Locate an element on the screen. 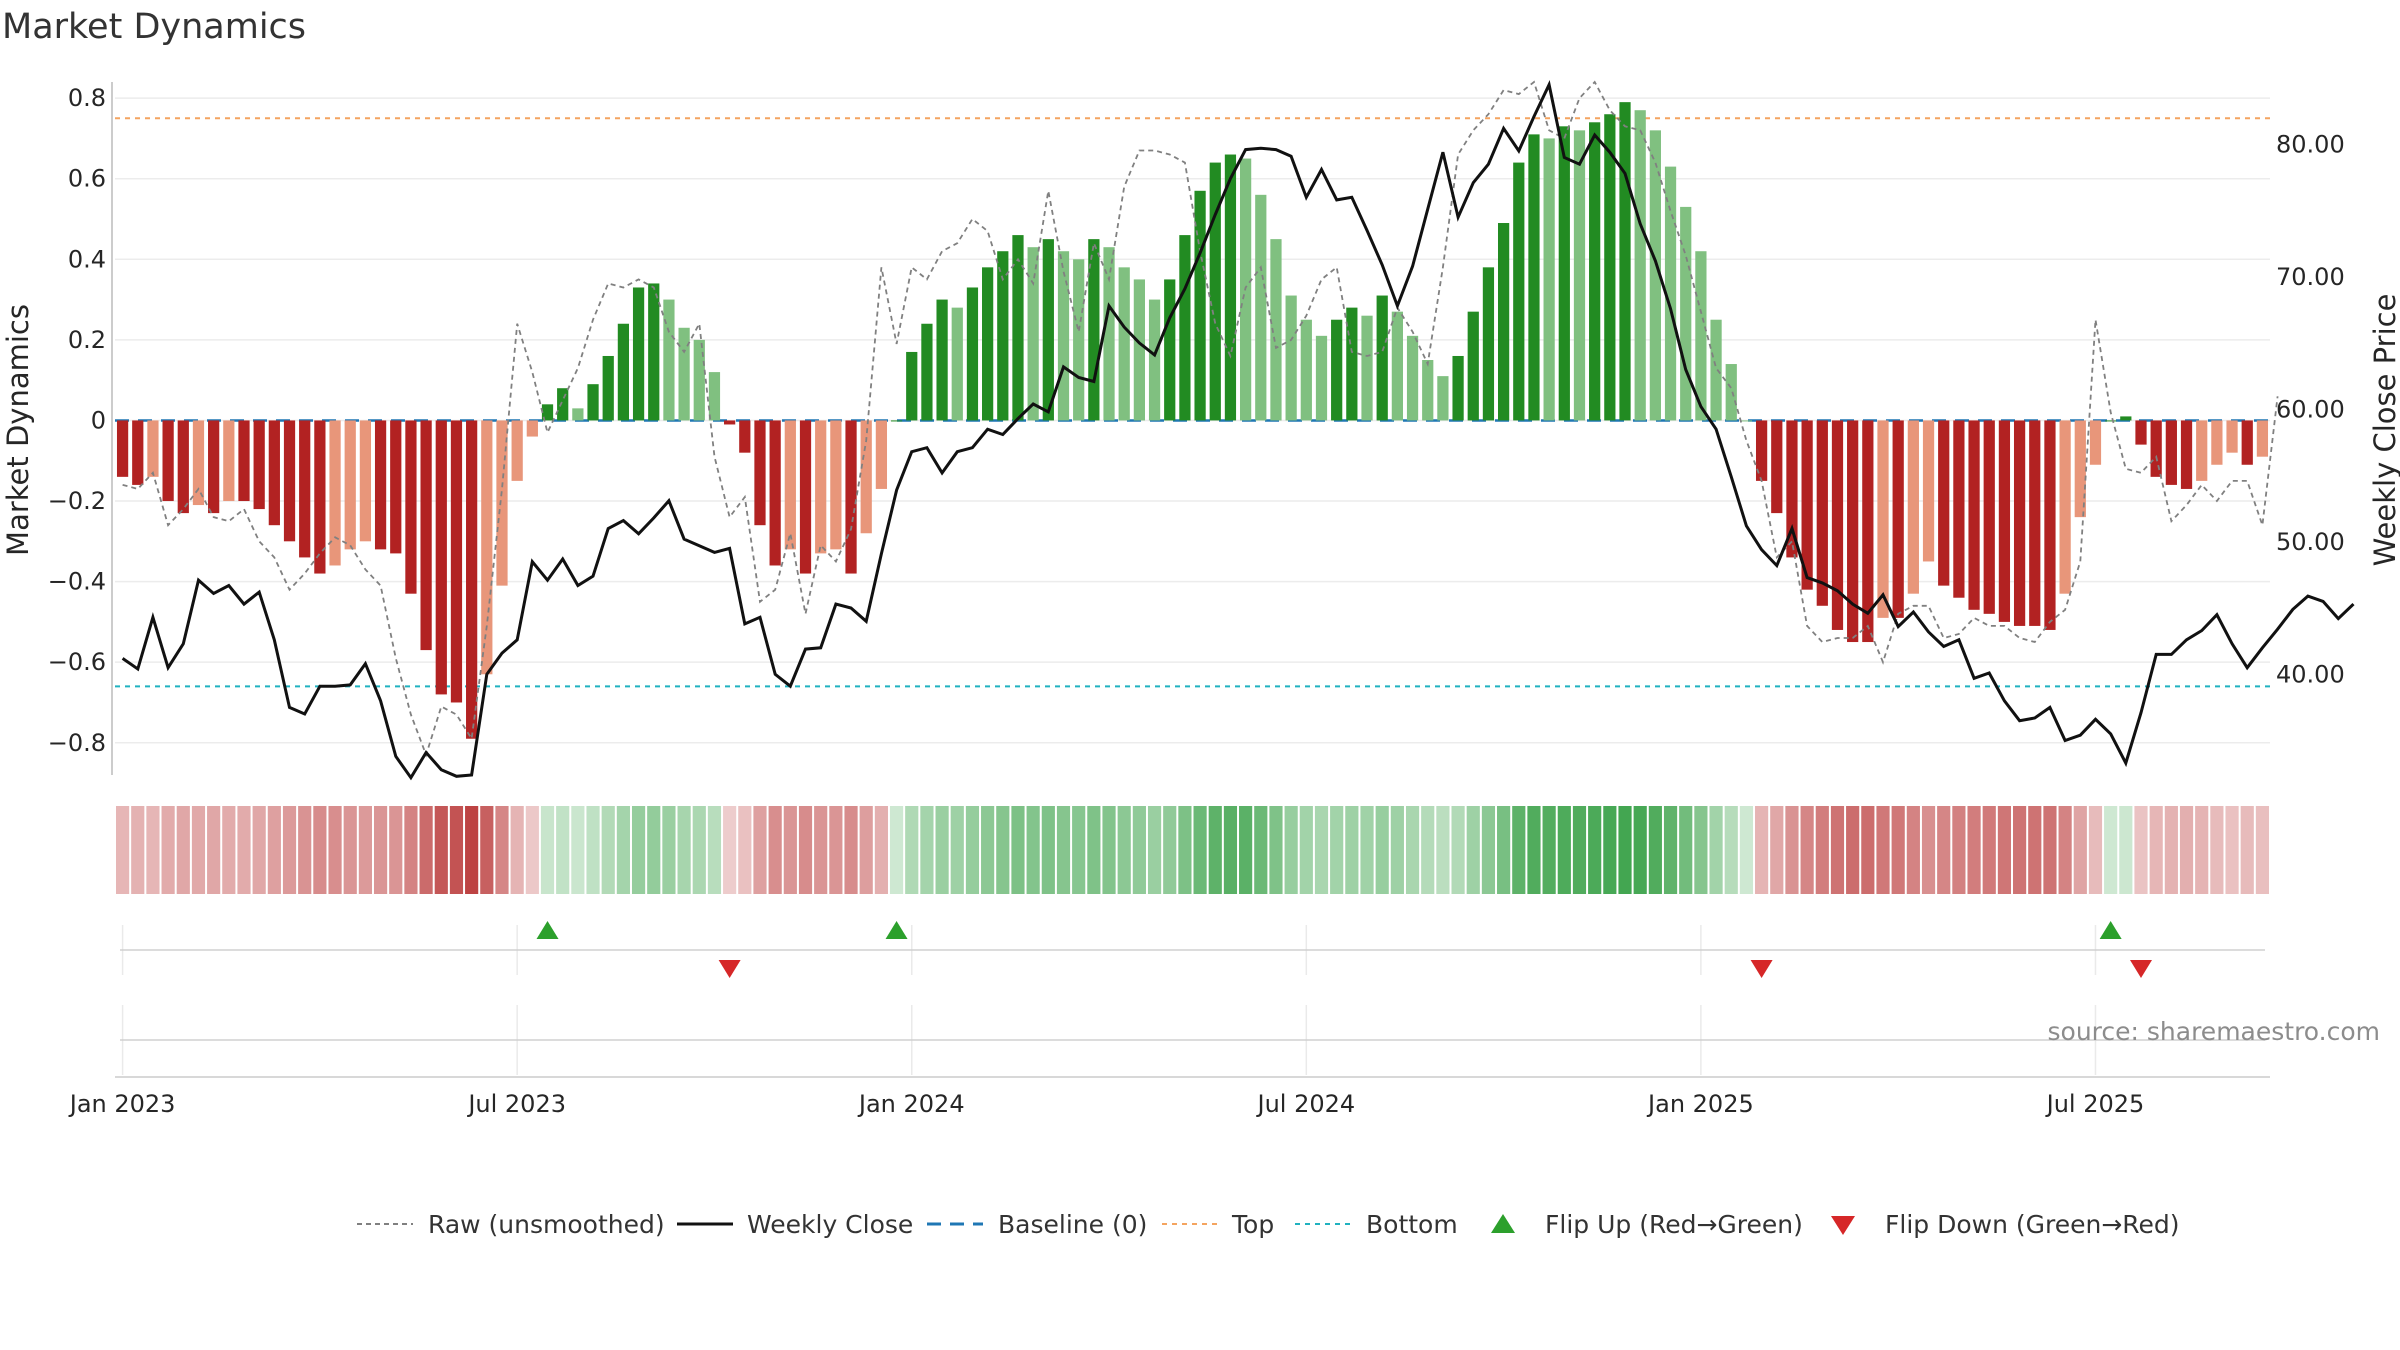  legend-flip-down-icon is located at coordinates (1843, 1225).